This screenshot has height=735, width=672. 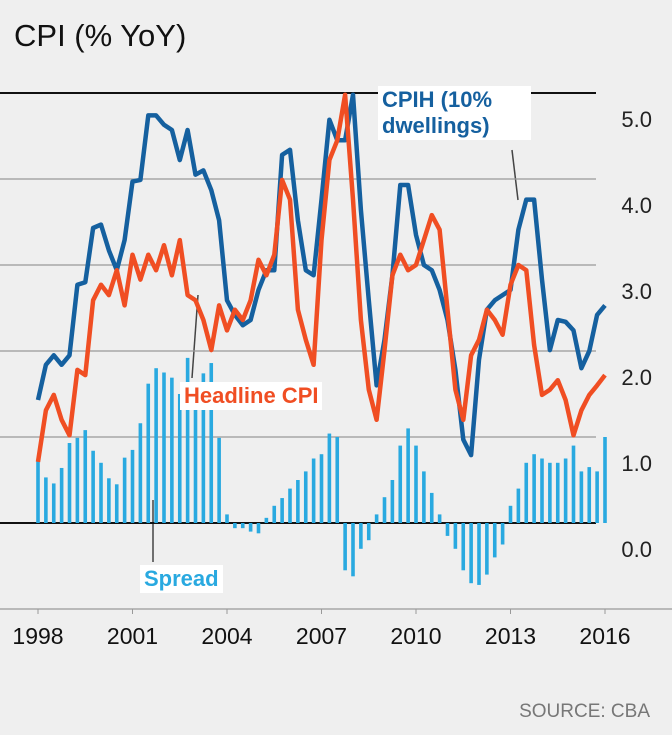 What do you see at coordinates (584, 711) in the screenshot?
I see `source: SOURCE: CBA` at bounding box center [584, 711].